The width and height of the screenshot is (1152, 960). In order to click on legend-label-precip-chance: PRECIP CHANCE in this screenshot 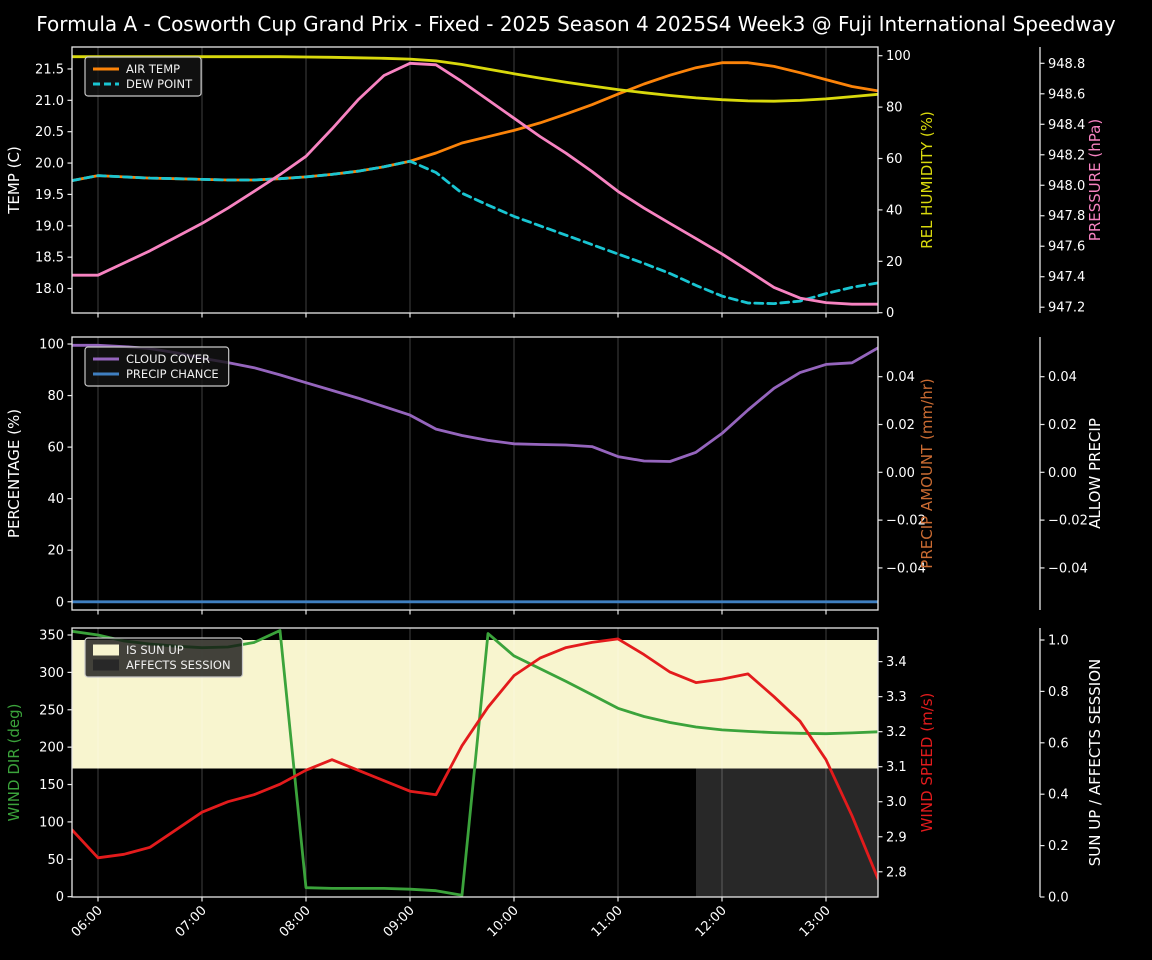, I will do `click(172, 374)`.